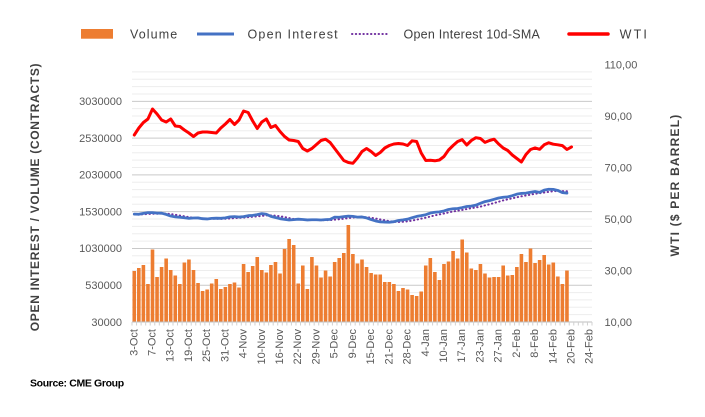 The height and width of the screenshot is (417, 705). I want to click on svg-text: 30000, so click(106, 323).